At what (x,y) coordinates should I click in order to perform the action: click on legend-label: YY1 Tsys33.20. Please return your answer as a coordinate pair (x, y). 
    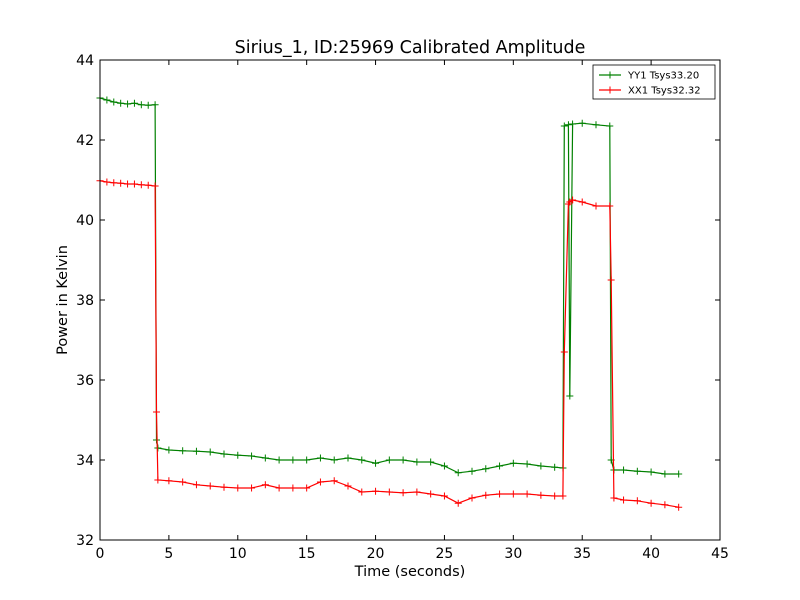
    Looking at the image, I should click on (663, 76).